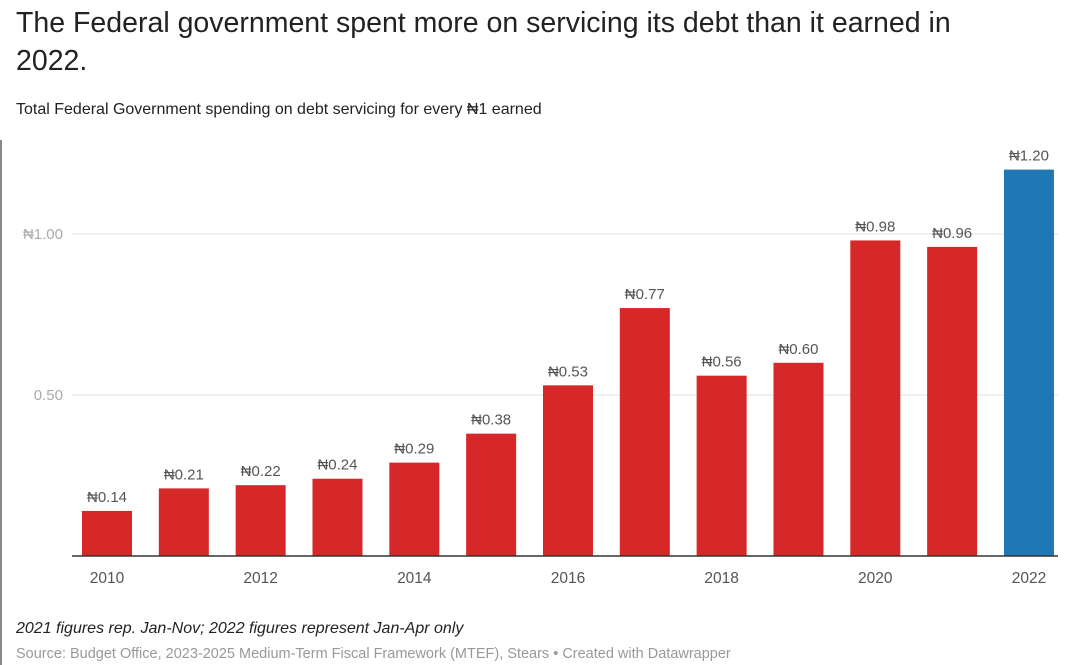  I want to click on bar-2019, so click(798, 459).